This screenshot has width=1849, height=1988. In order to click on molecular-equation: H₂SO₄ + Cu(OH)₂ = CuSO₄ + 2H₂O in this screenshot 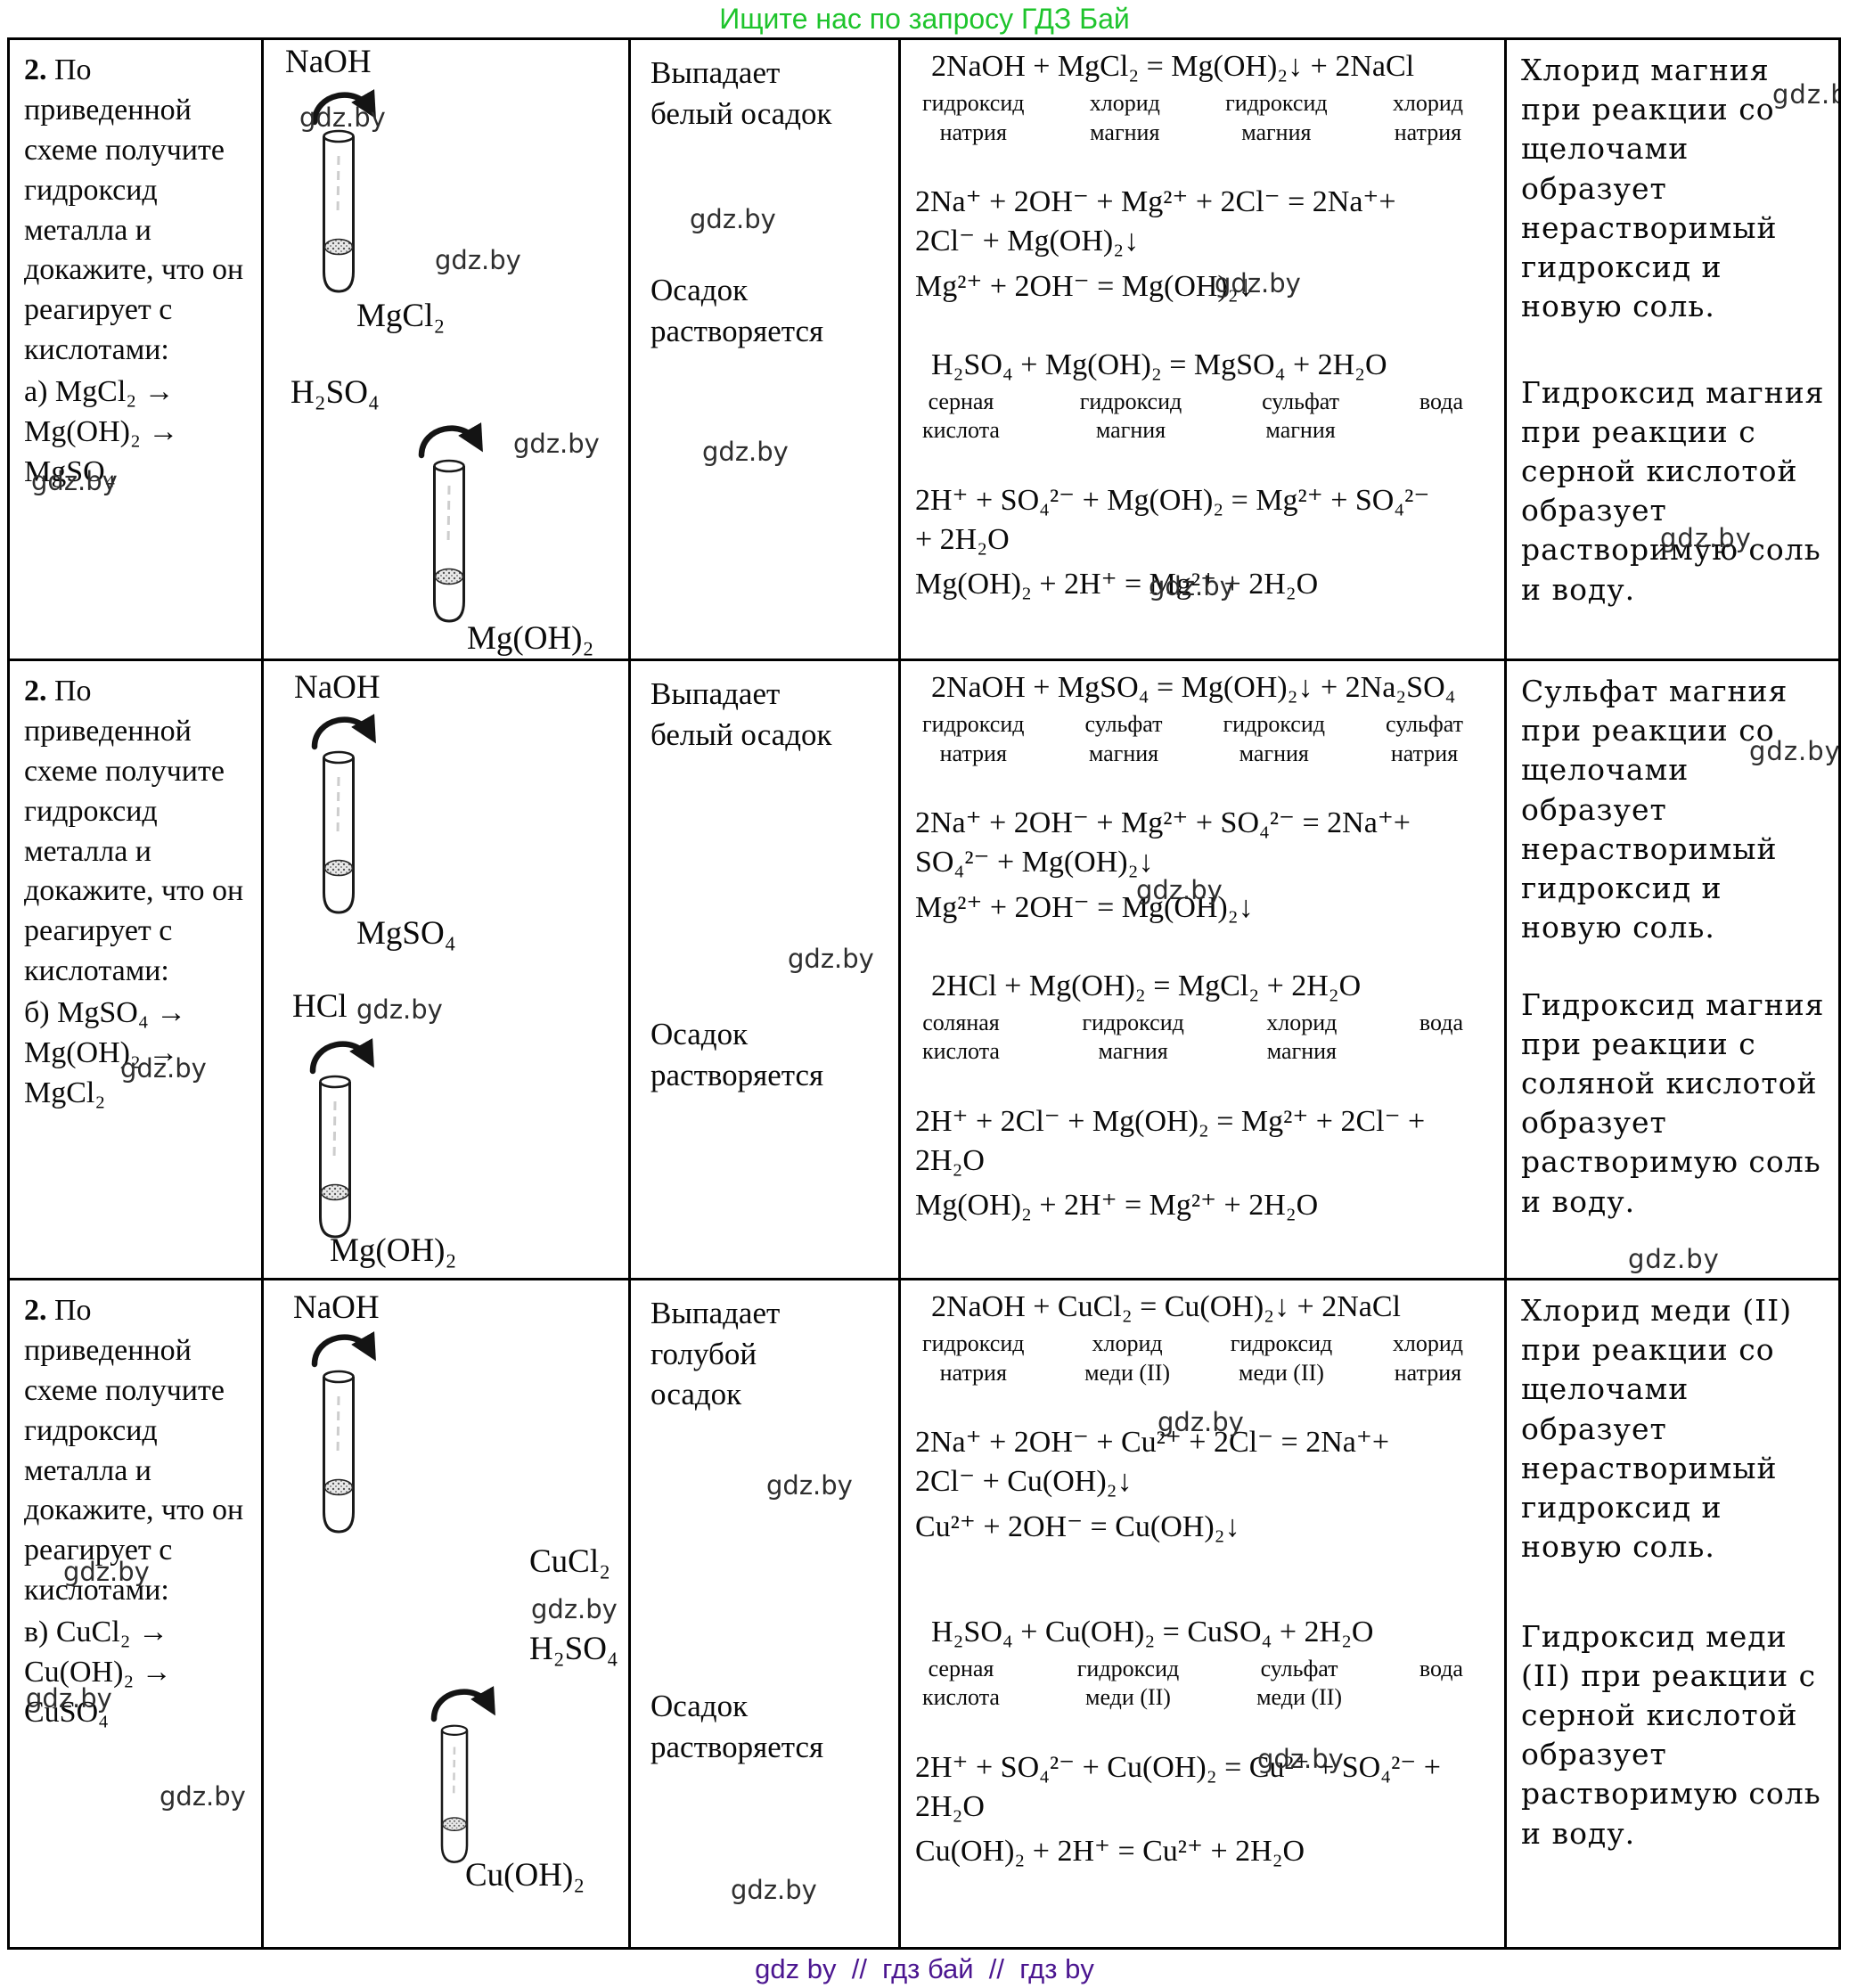, I will do `click(1152, 1631)`.